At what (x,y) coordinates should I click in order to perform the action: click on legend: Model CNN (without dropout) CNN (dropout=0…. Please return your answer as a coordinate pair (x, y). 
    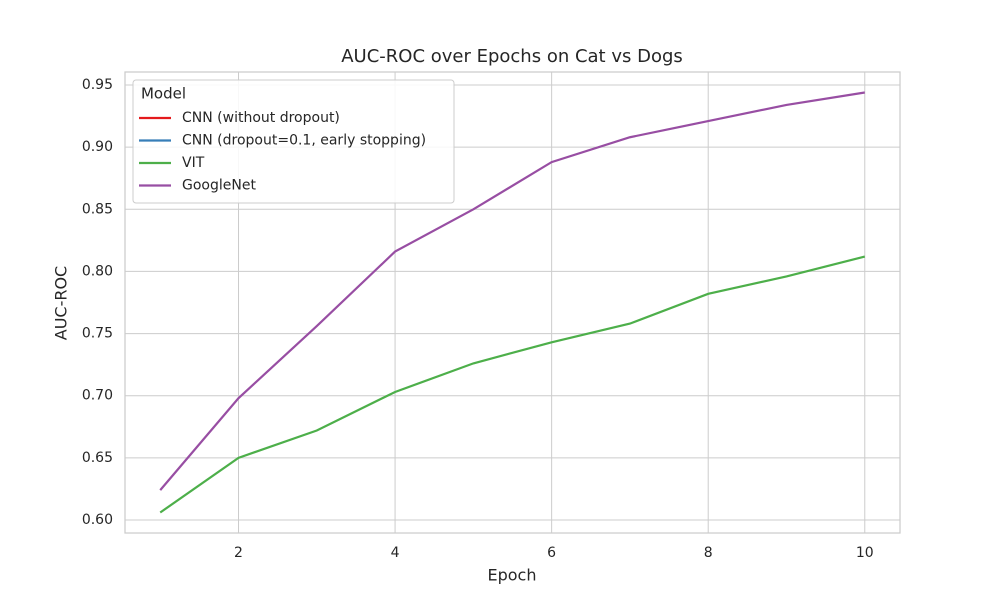
    Looking at the image, I should click on (293, 141).